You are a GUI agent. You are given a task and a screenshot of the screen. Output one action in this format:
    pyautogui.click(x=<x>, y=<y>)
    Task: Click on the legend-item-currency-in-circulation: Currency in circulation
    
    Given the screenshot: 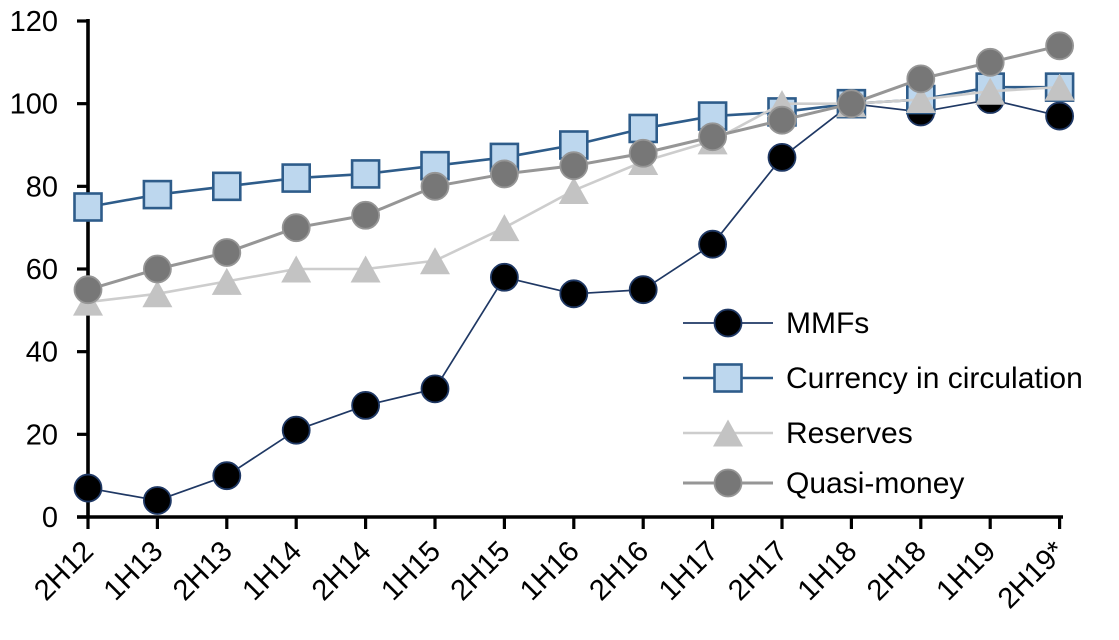 What is the action you would take?
    pyautogui.click(x=883, y=378)
    